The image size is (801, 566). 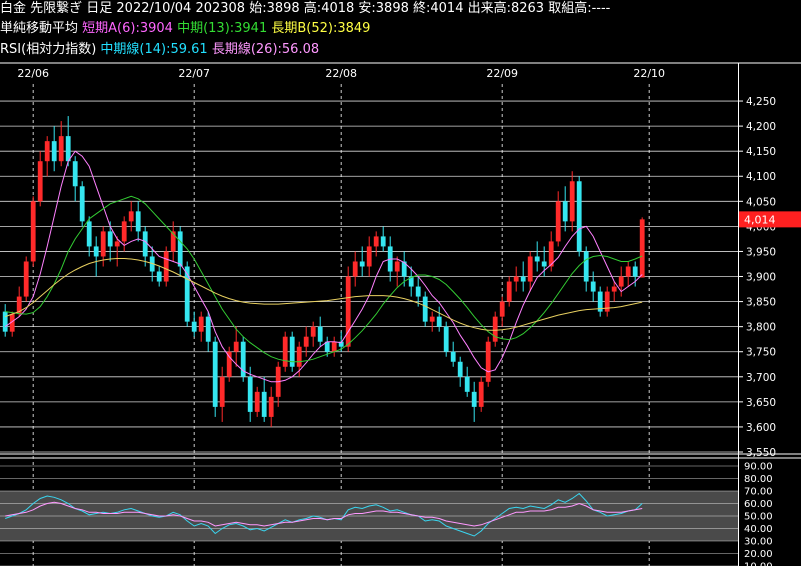 I want to click on last-price-label: 4,014, so click(x=760, y=219).